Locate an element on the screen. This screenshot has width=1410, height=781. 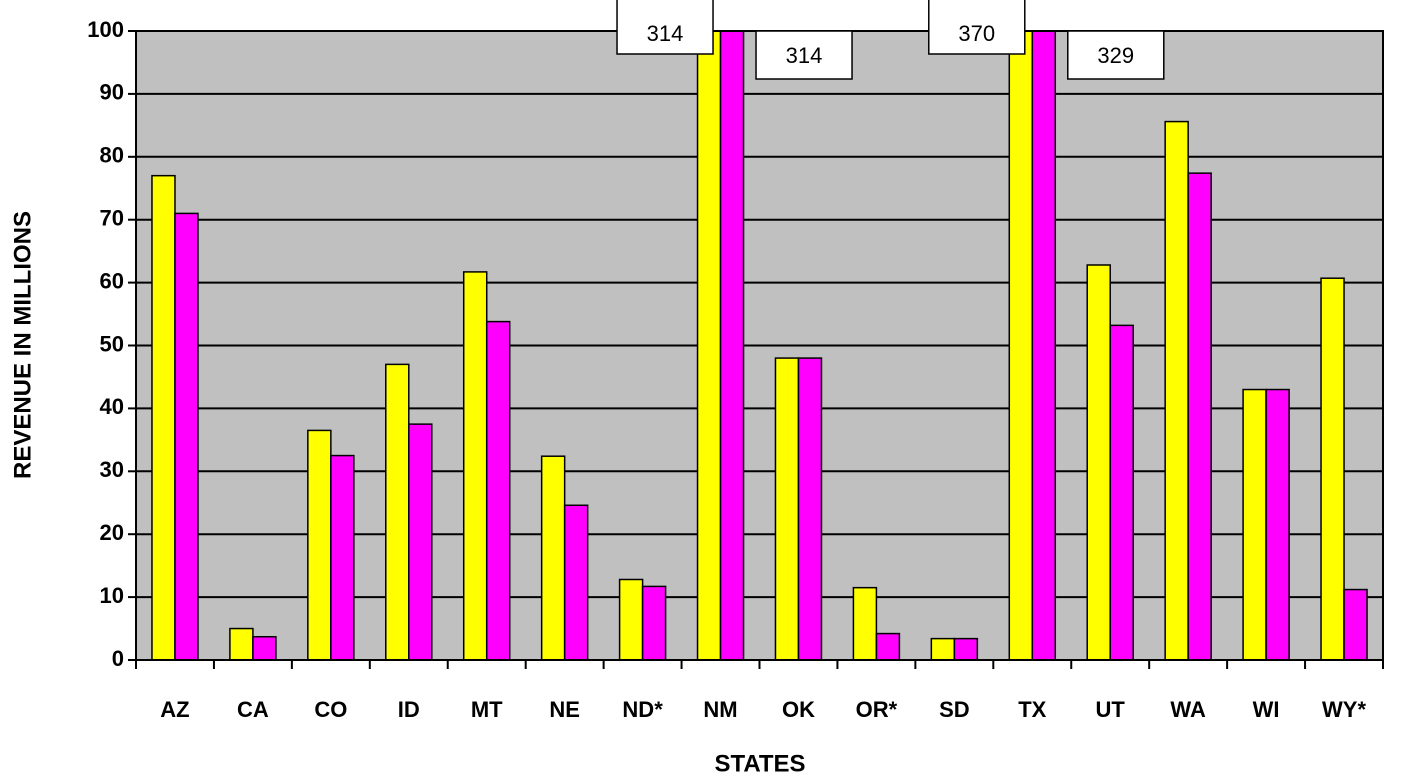
y-tick-label: 30 is located at coordinates (112, 469).